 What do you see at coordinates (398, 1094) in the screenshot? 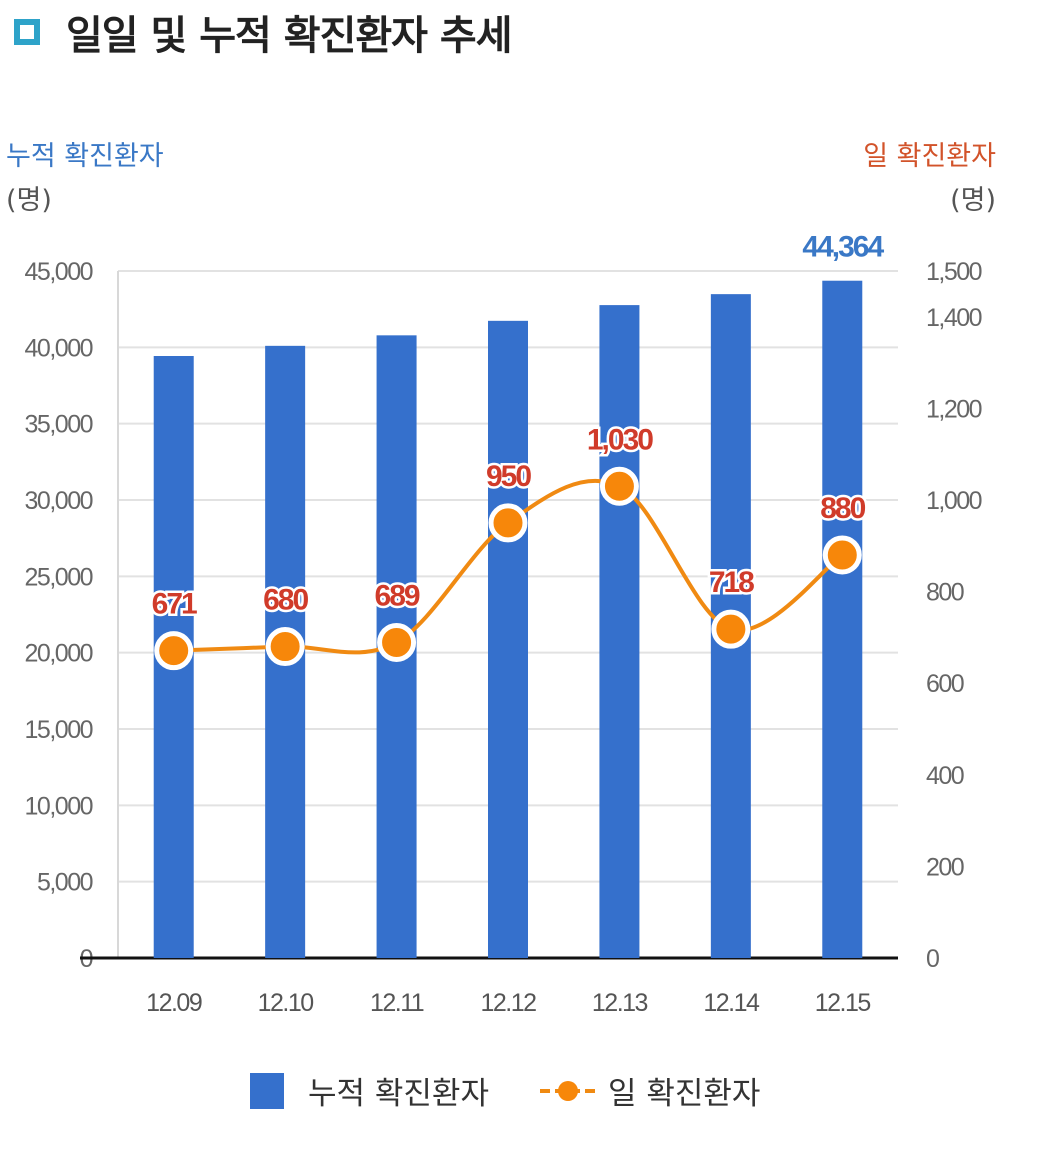
I see `legend-bar-label: 누적 확진환자` at bounding box center [398, 1094].